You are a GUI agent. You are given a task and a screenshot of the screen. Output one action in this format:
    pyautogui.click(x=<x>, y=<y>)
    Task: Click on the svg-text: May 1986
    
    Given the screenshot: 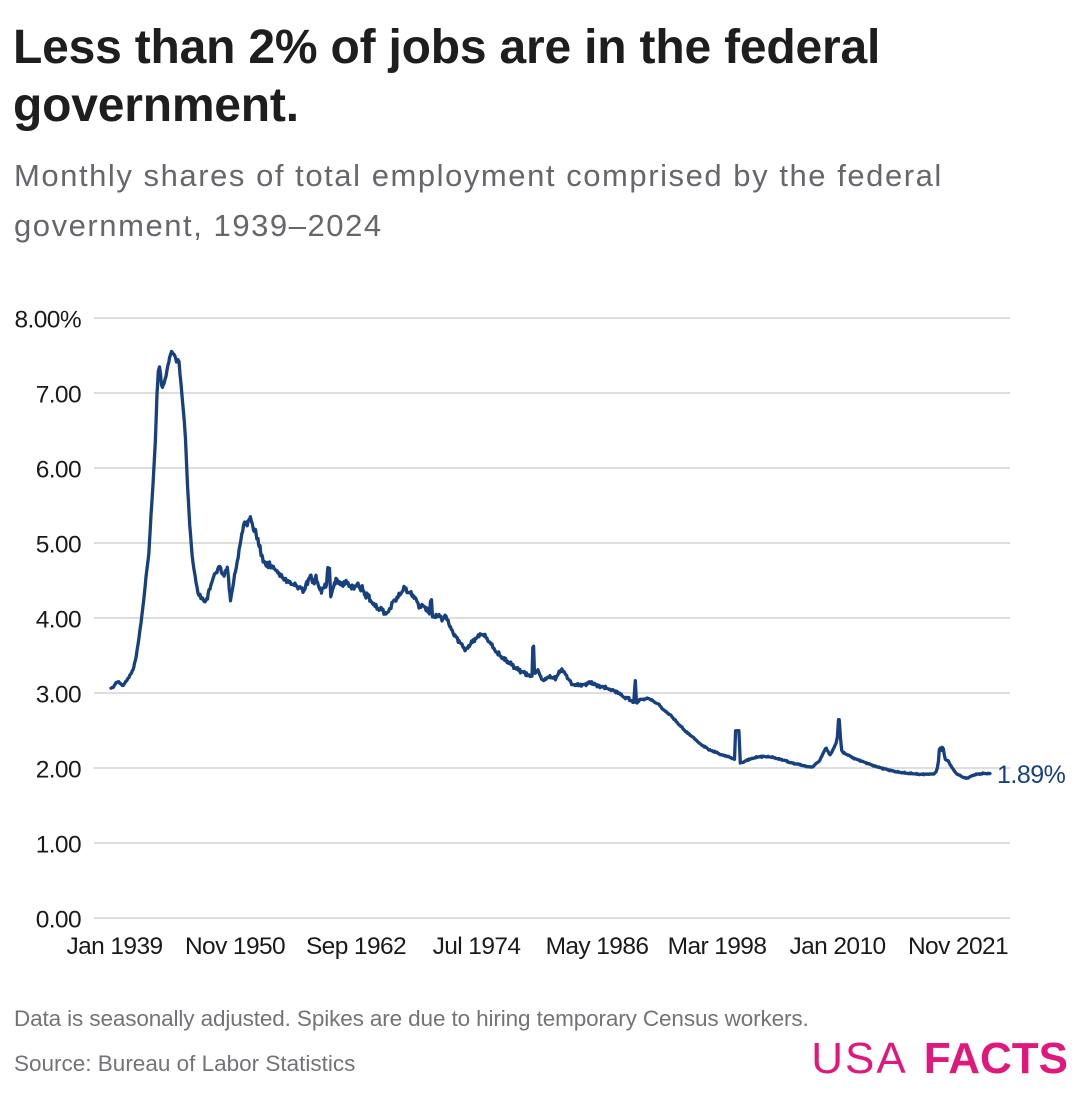 What is the action you would take?
    pyautogui.click(x=597, y=946)
    